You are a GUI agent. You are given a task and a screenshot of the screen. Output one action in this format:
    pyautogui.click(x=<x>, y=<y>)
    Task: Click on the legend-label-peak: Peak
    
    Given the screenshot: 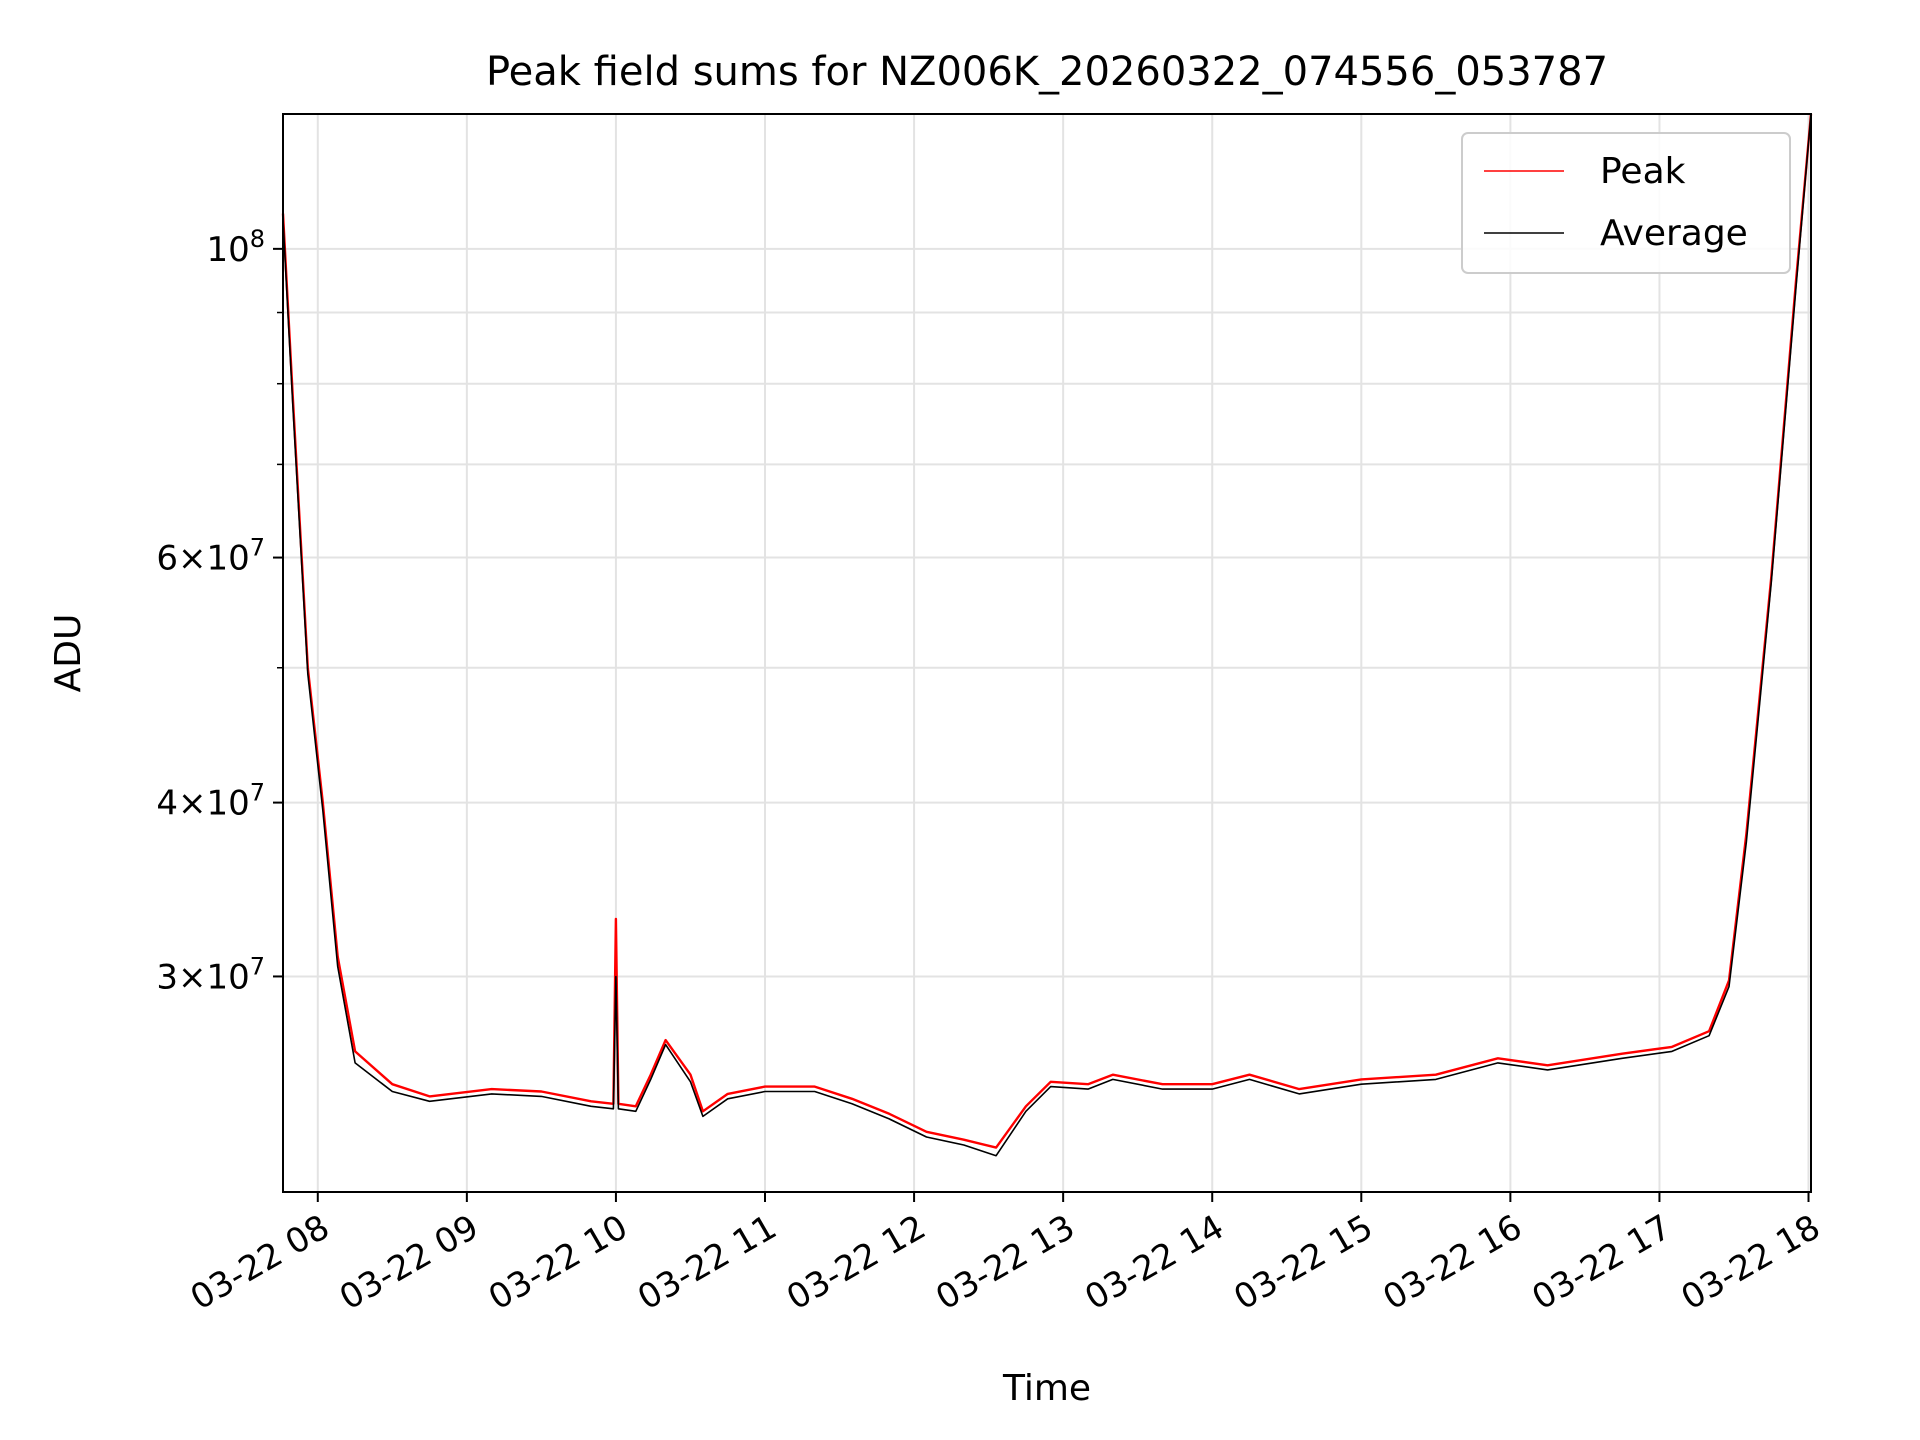 What is the action you would take?
    pyautogui.click(x=1643, y=171)
    